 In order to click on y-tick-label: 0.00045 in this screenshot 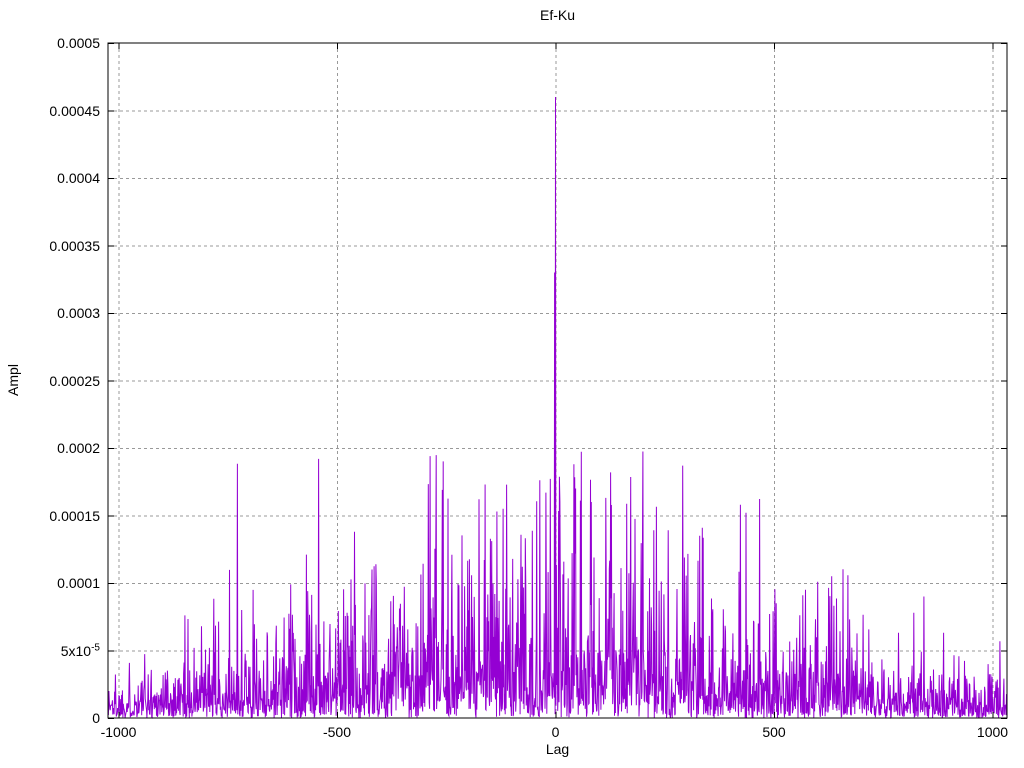, I will do `click(74, 110)`.